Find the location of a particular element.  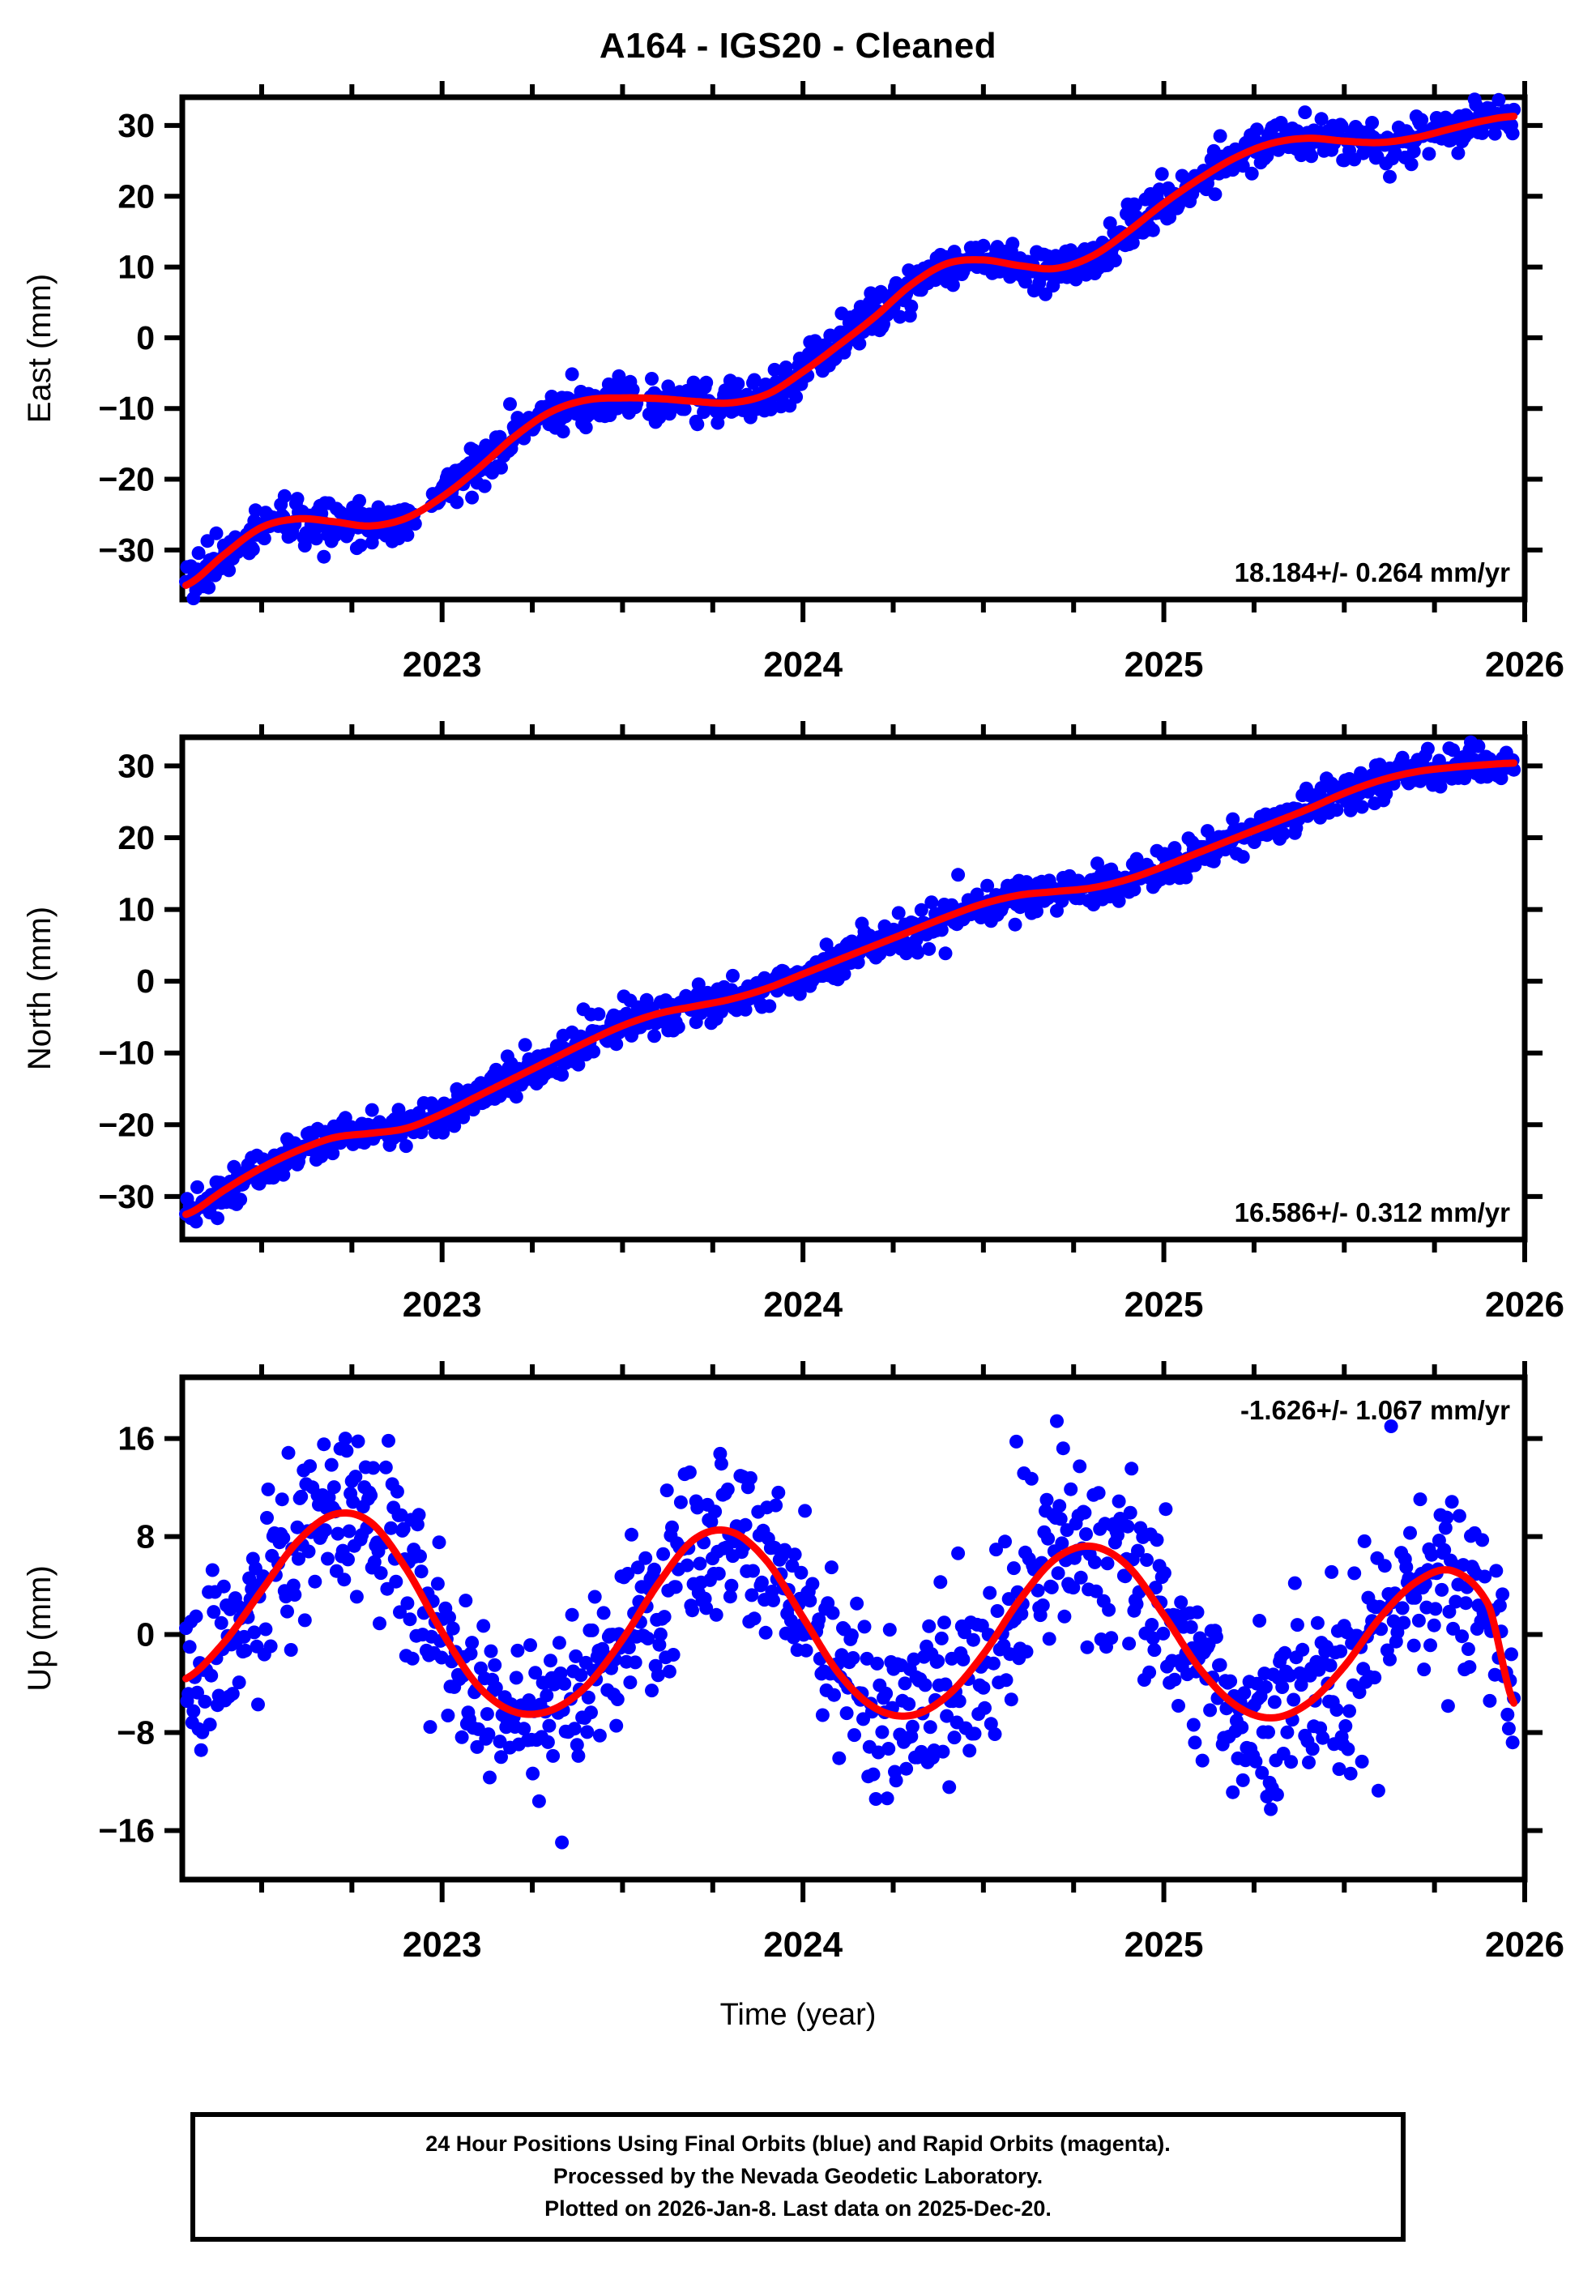

y-tick-label: −30 is located at coordinates (126, 1197).